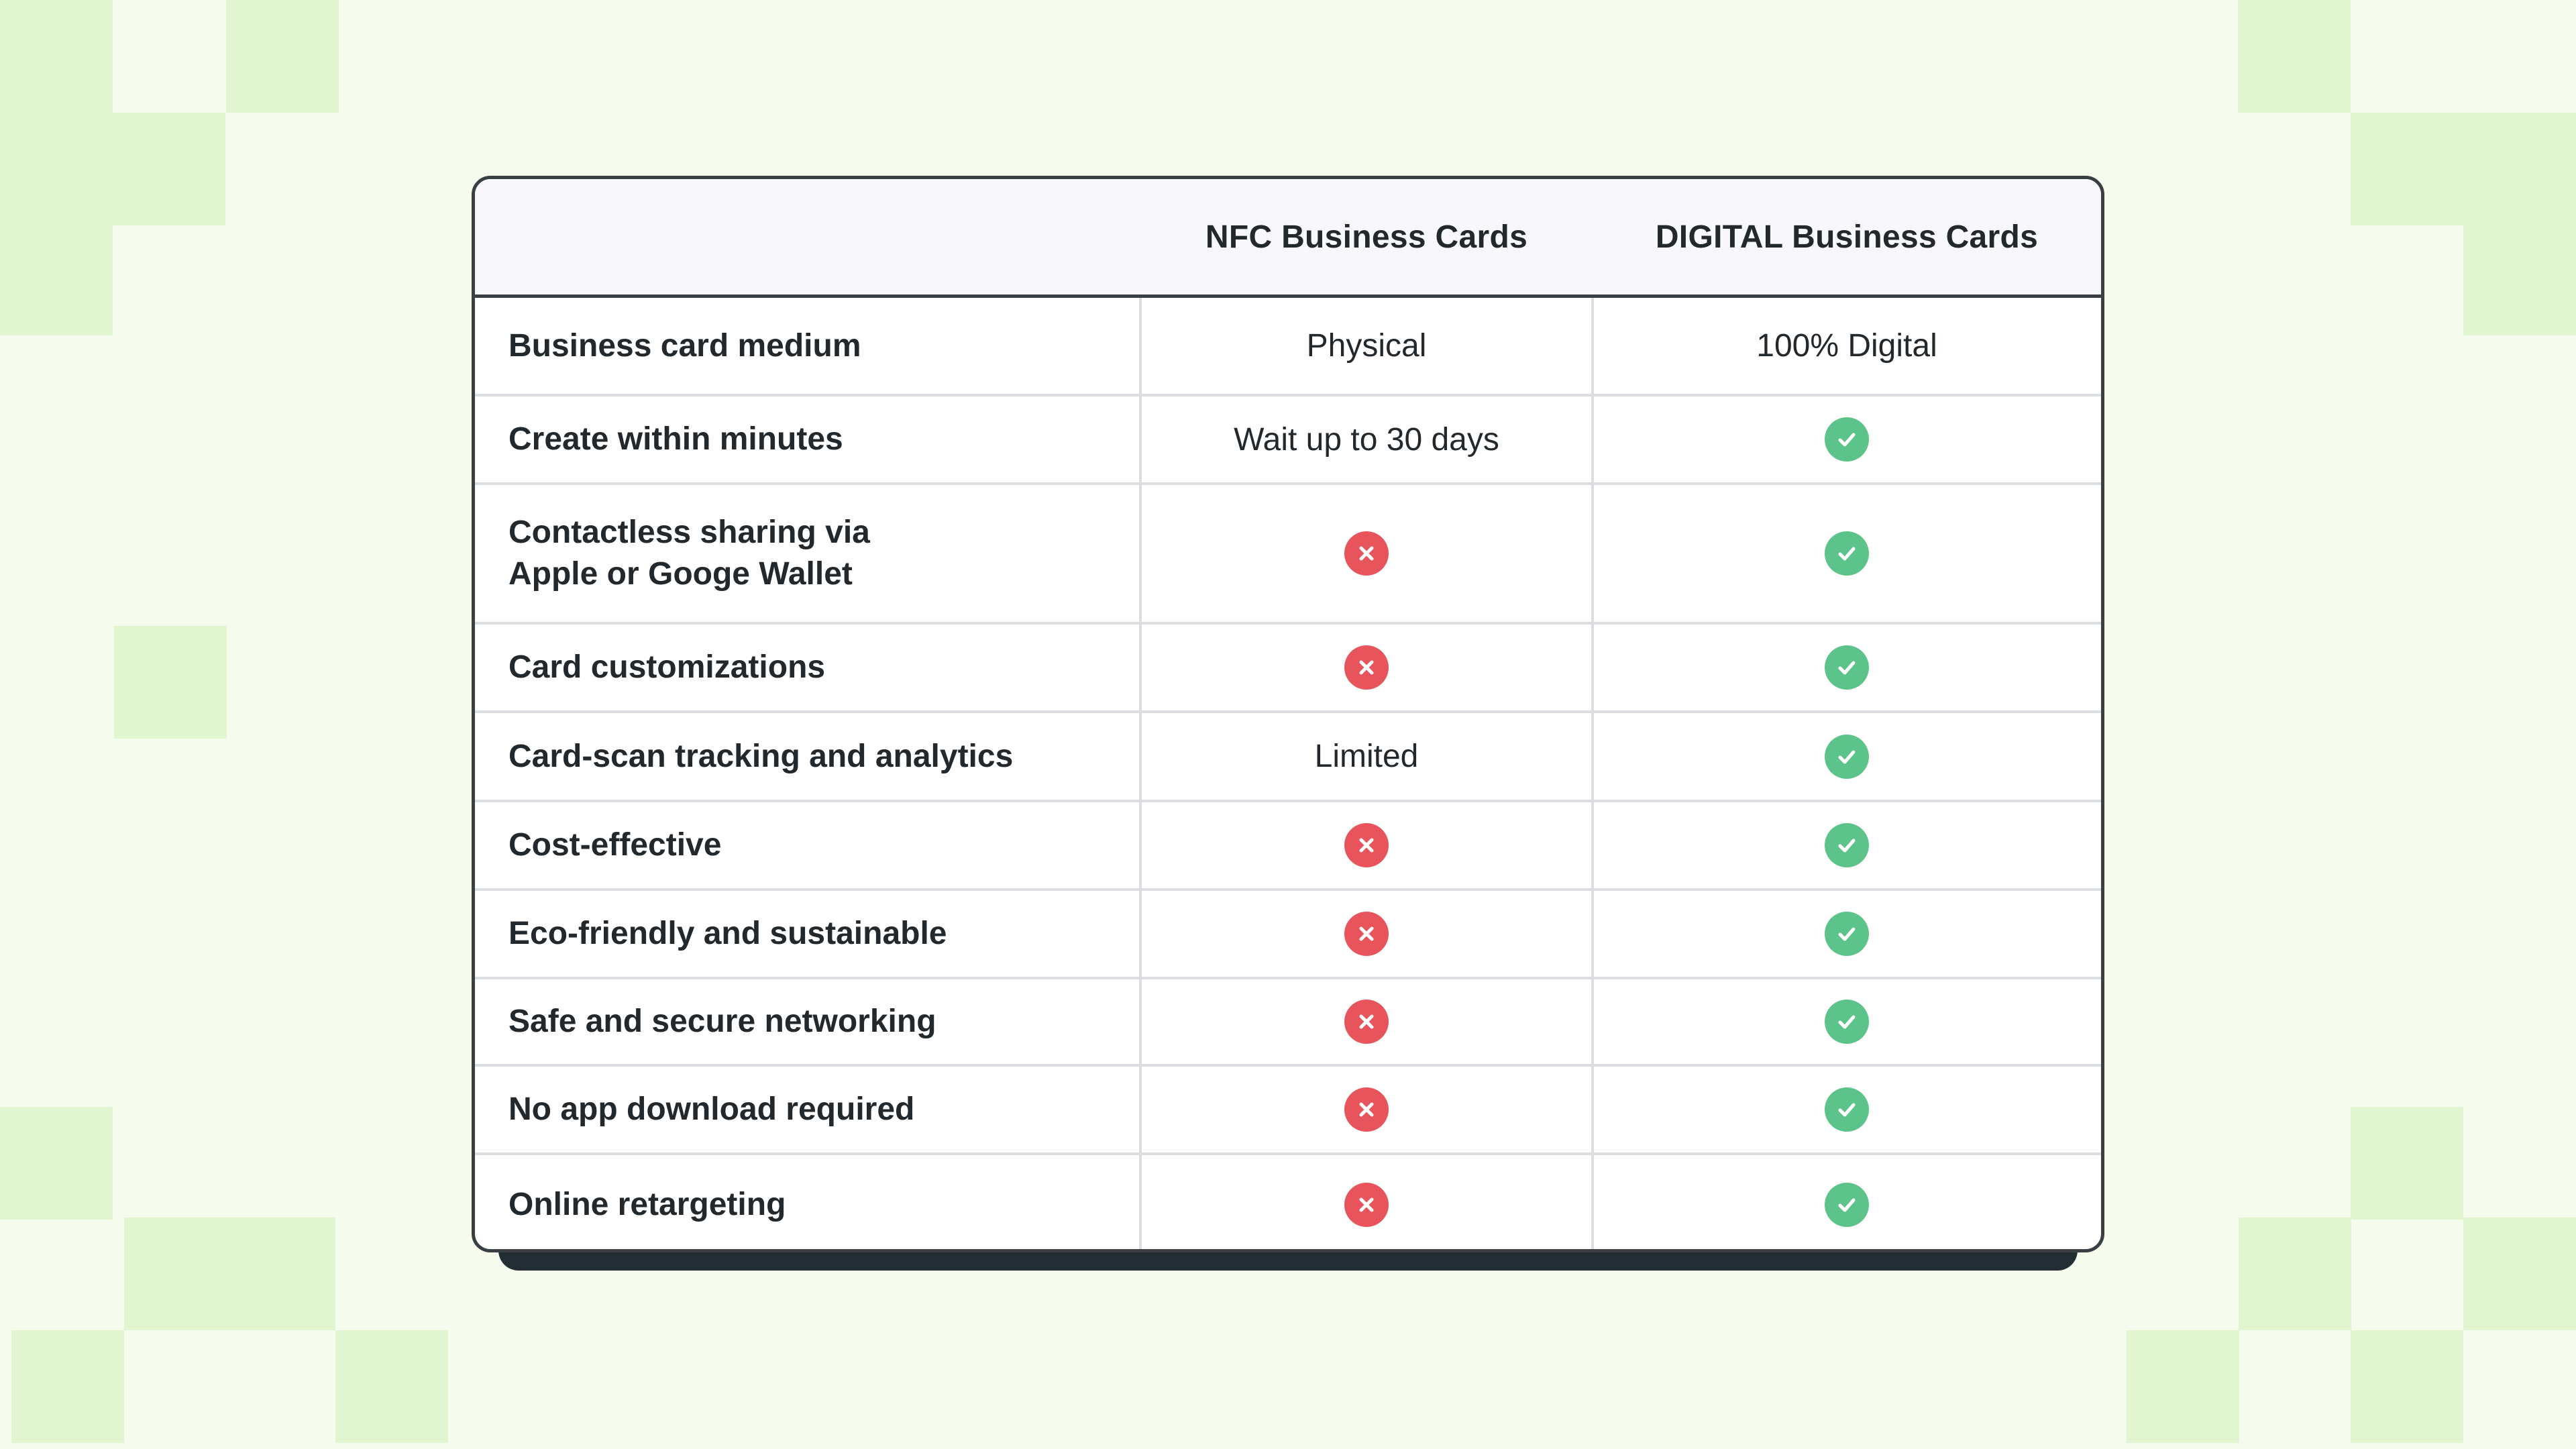  Describe the element at coordinates (722, 1021) in the screenshot. I see `feature-label: Safe and secure networking` at that location.